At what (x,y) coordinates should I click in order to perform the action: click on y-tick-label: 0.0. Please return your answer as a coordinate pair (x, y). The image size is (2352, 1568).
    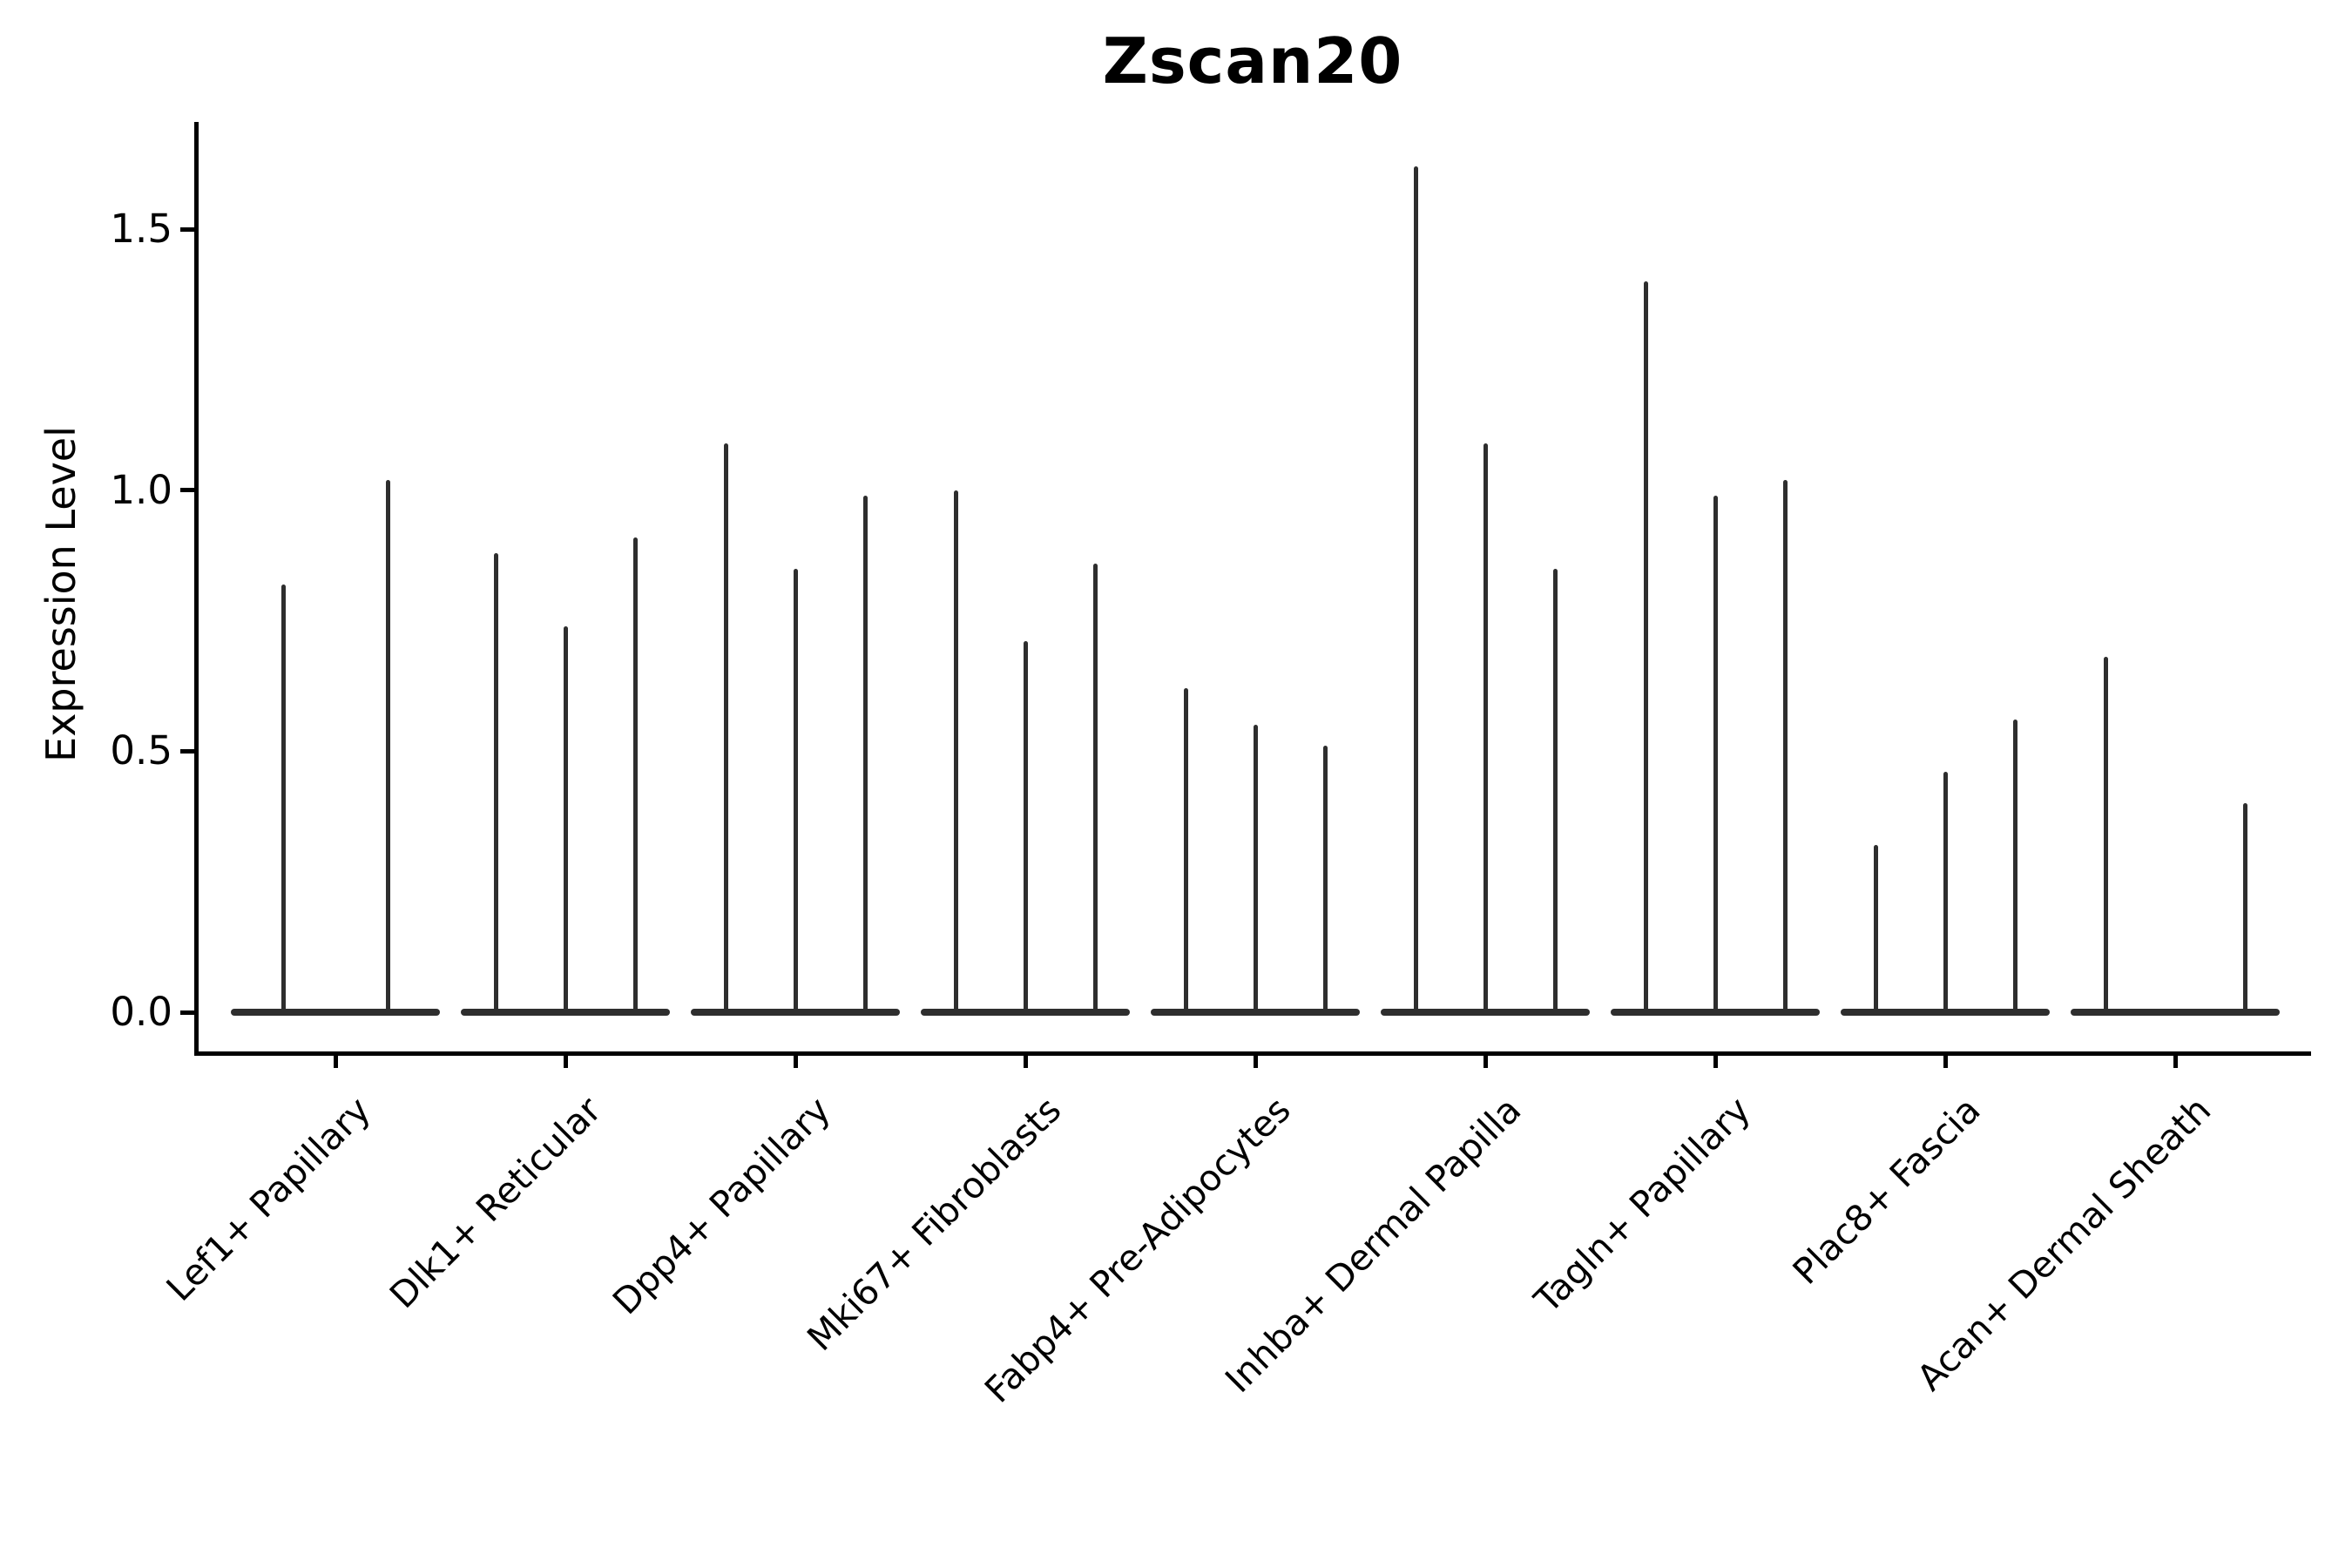
    Looking at the image, I should click on (141, 1012).